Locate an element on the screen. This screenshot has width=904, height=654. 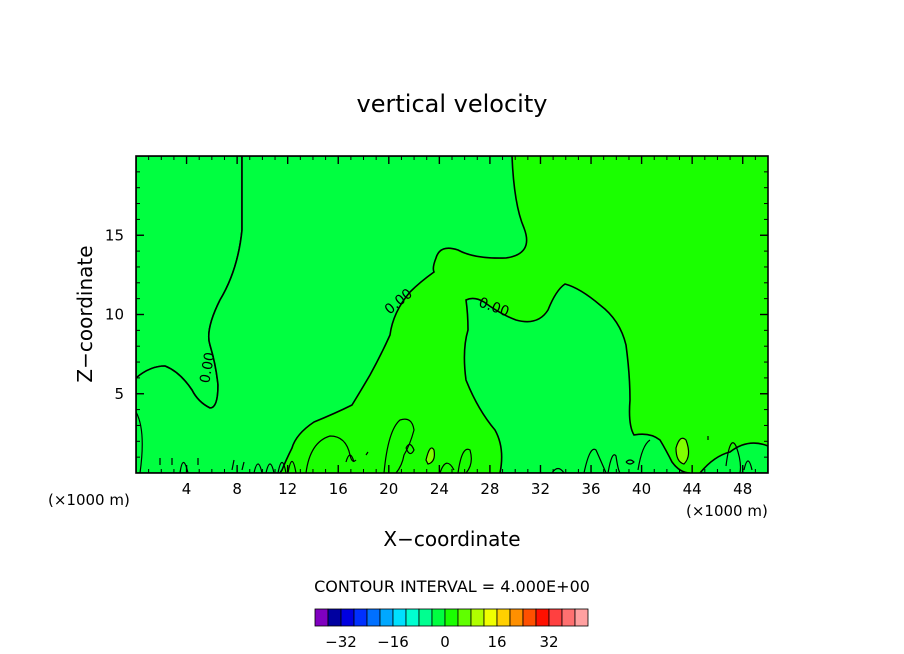
x-tick-label: 44 is located at coordinates (692, 489).